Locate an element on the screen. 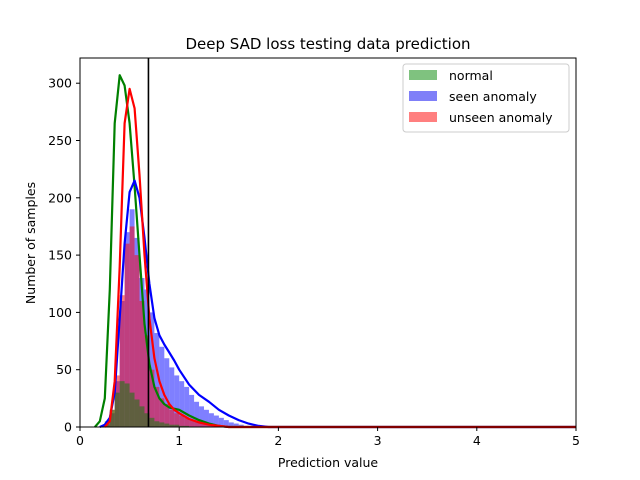  chart-title: Deep SAD loss testing data prediction is located at coordinates (328, 44).